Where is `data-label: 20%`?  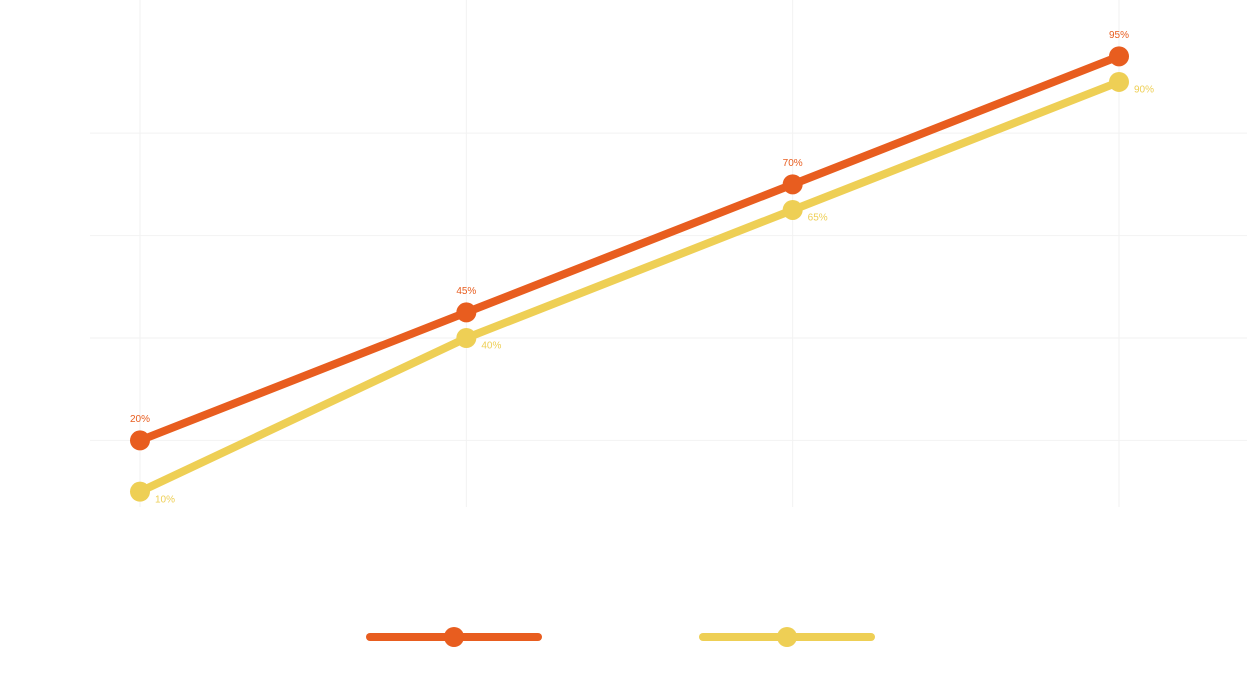
data-label: 20% is located at coordinates (140, 419).